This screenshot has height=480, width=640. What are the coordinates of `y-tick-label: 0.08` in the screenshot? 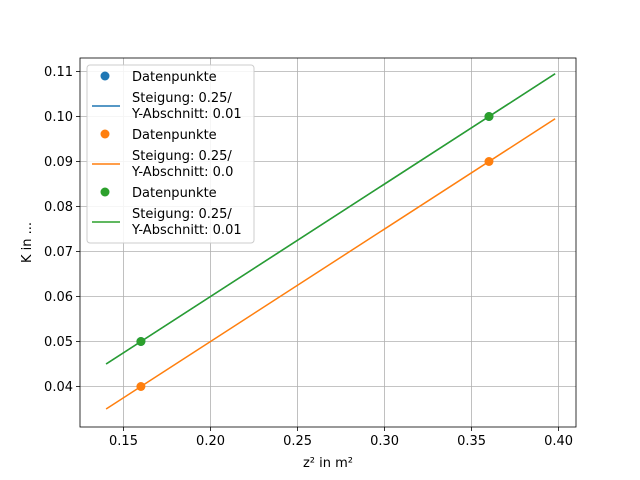 It's located at (58, 207).